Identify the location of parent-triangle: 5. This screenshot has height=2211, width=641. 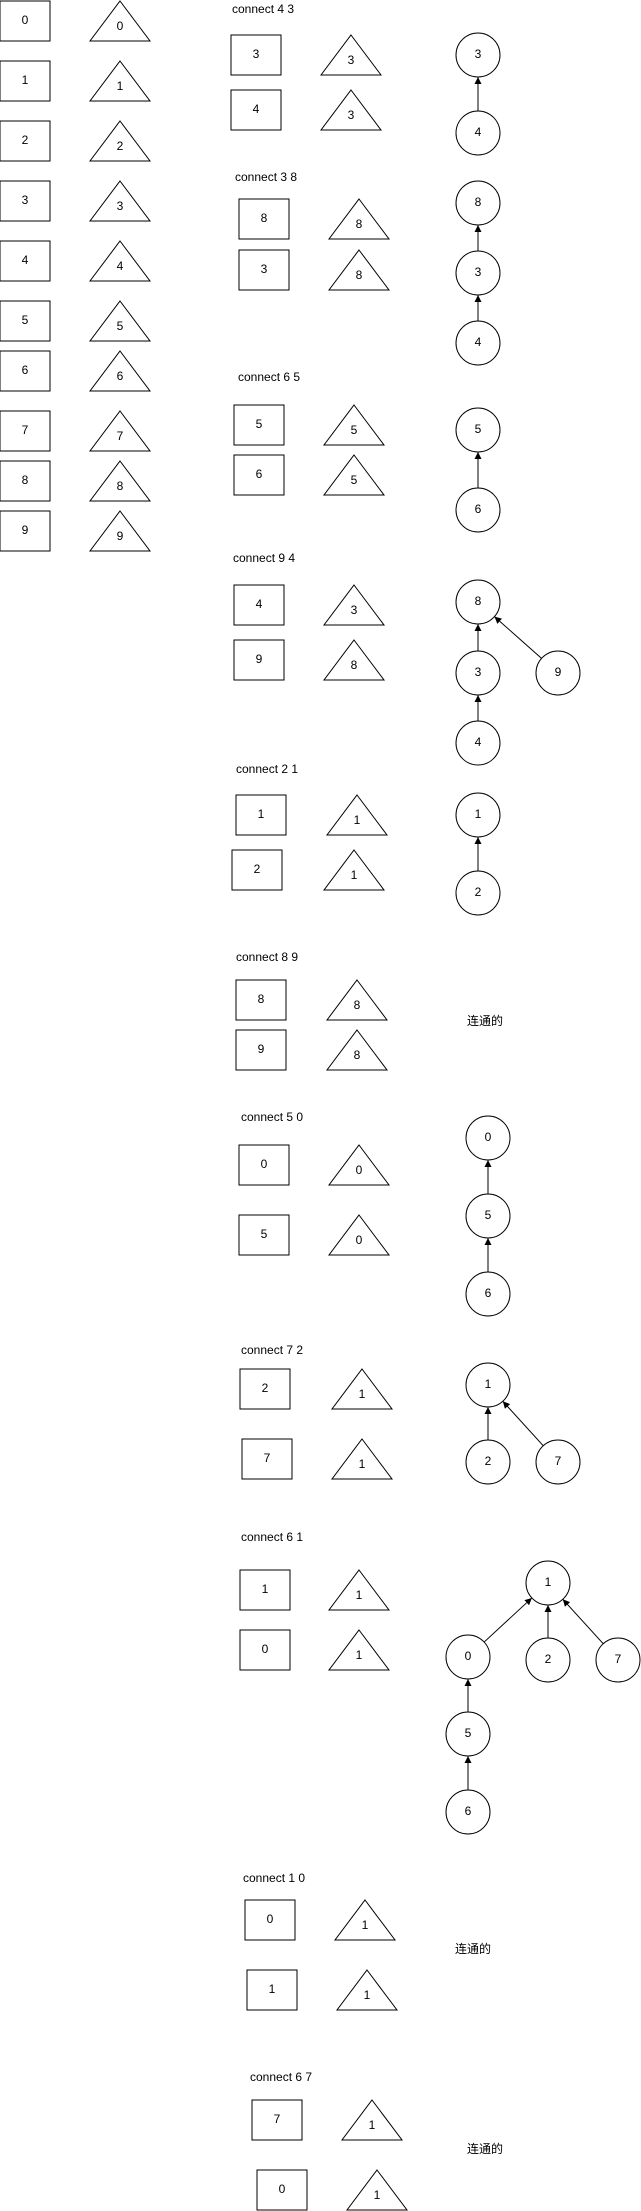
(120, 321).